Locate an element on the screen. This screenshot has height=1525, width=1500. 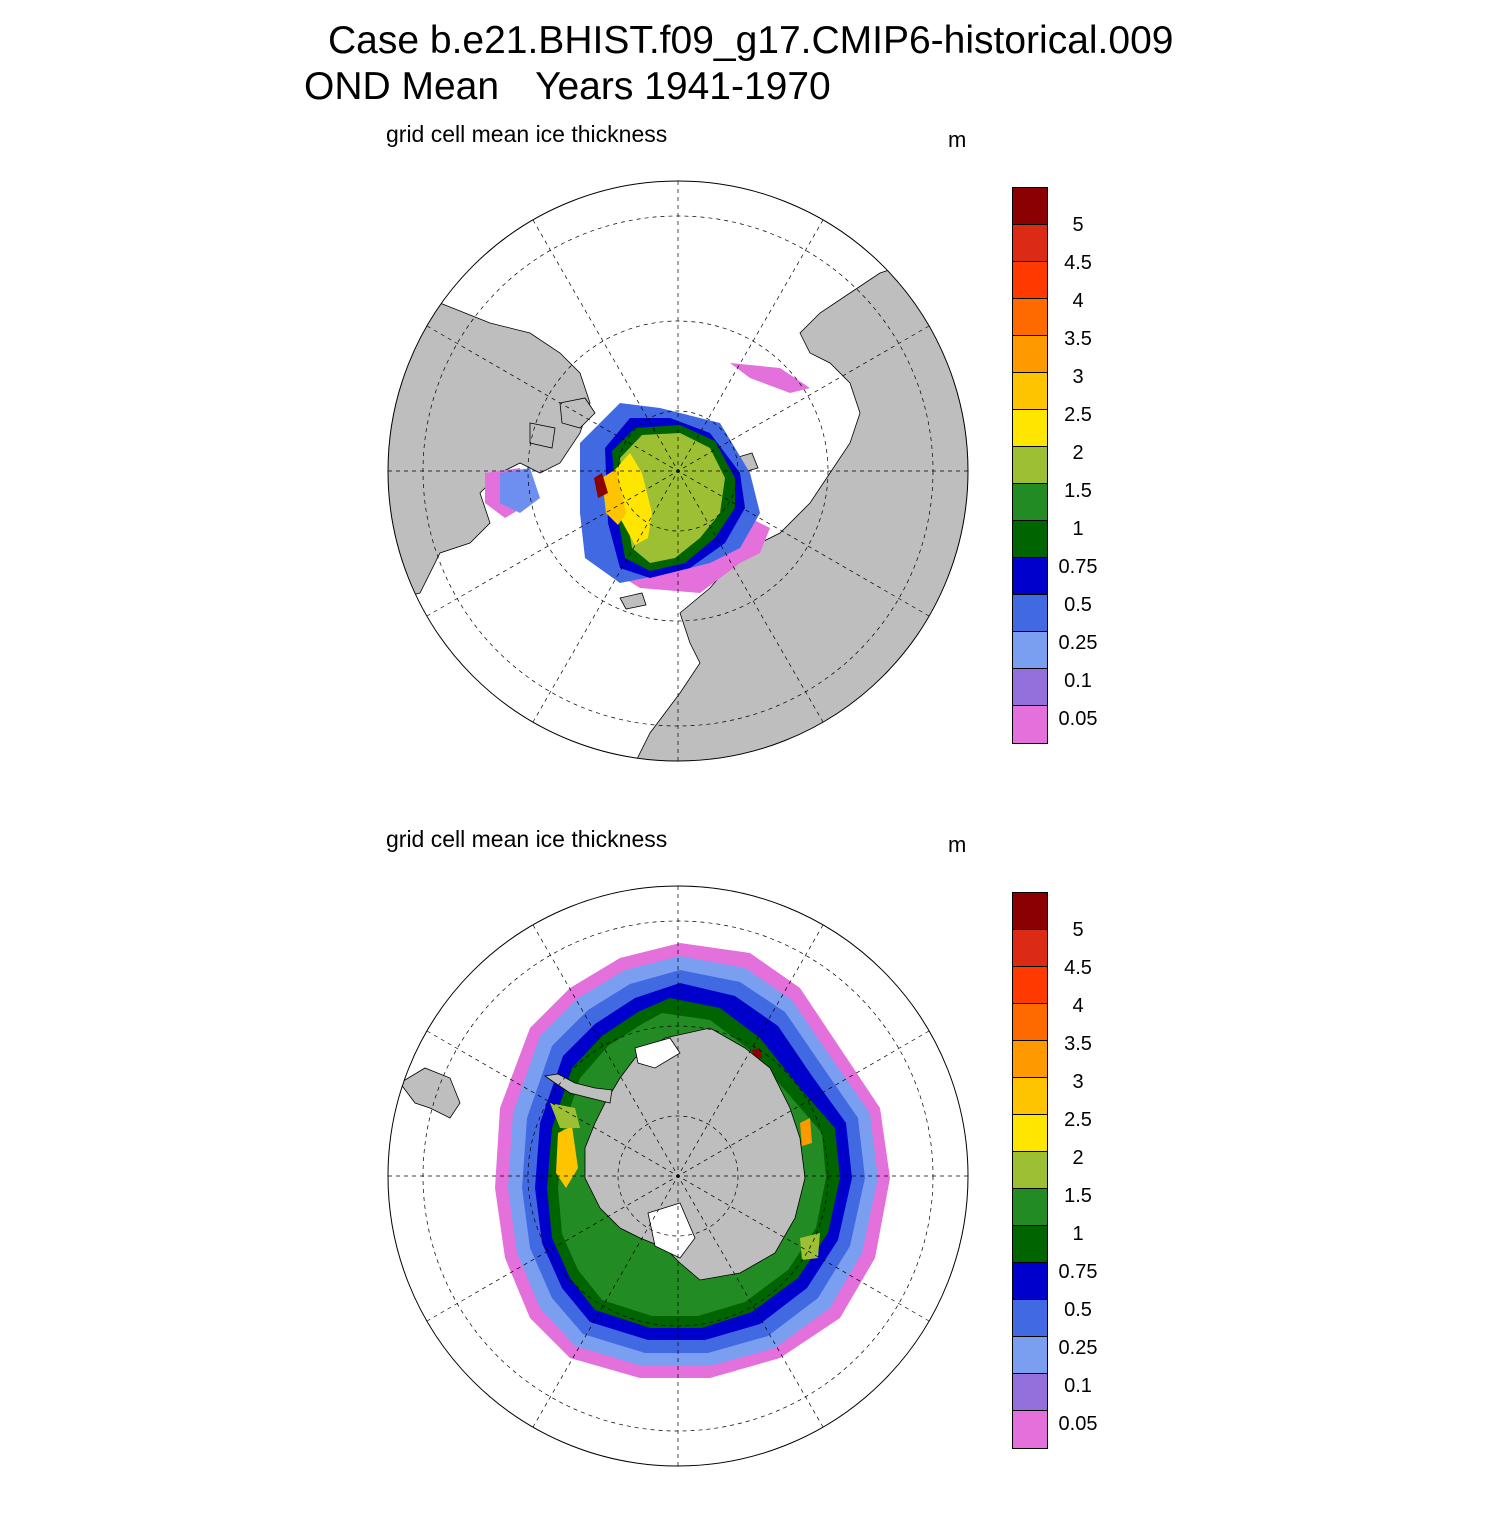
years-label: Years 1941-1970 is located at coordinates (683, 86).